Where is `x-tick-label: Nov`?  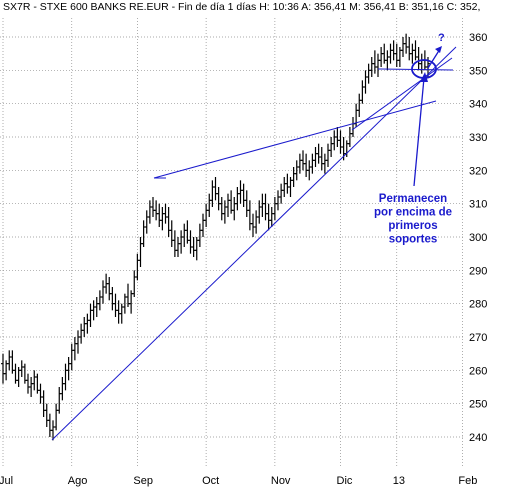 x-tick-label: Nov is located at coordinates (281, 481).